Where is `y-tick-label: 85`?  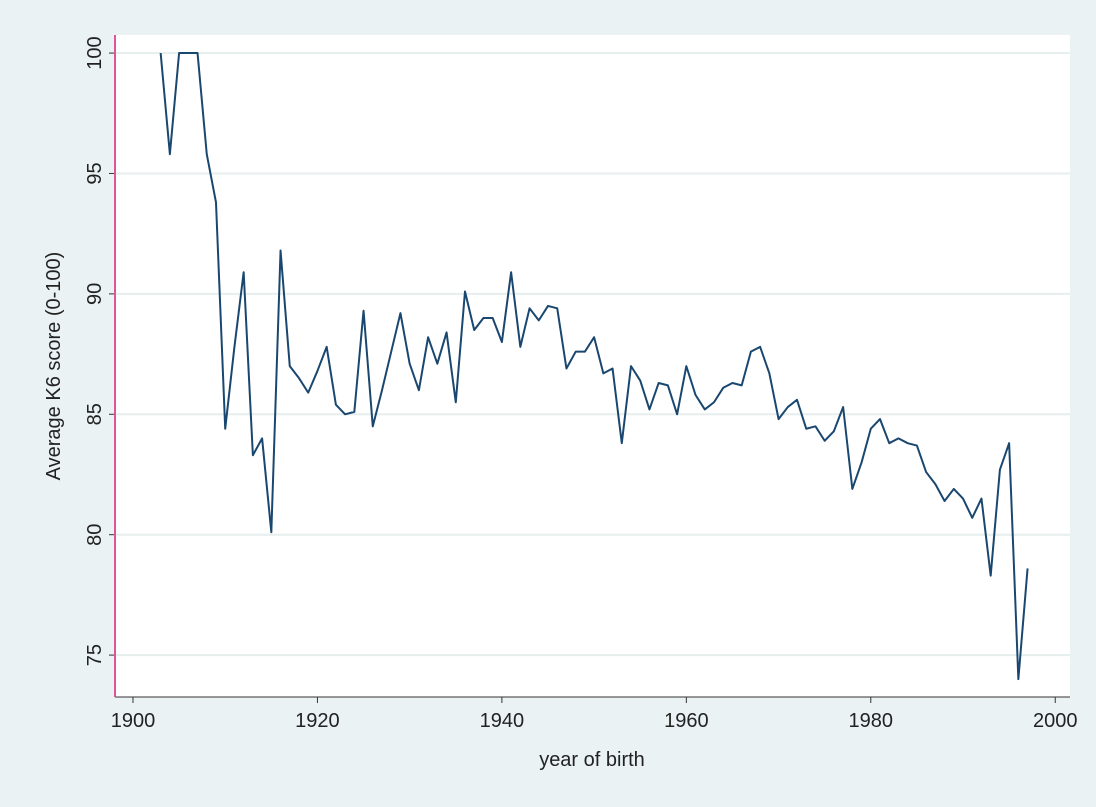
y-tick-label: 85 is located at coordinates (95, 414).